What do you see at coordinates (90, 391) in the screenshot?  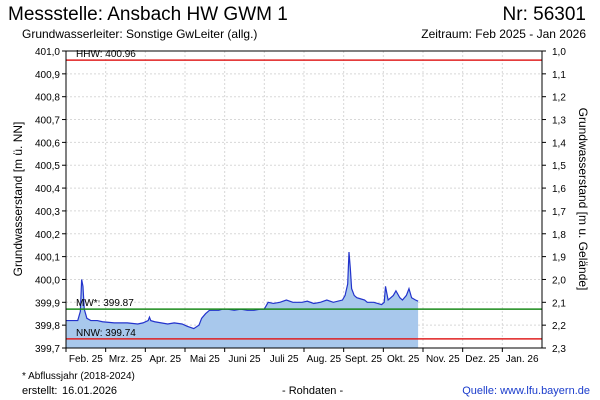 I see `created-date: 16.01.2026` at bounding box center [90, 391].